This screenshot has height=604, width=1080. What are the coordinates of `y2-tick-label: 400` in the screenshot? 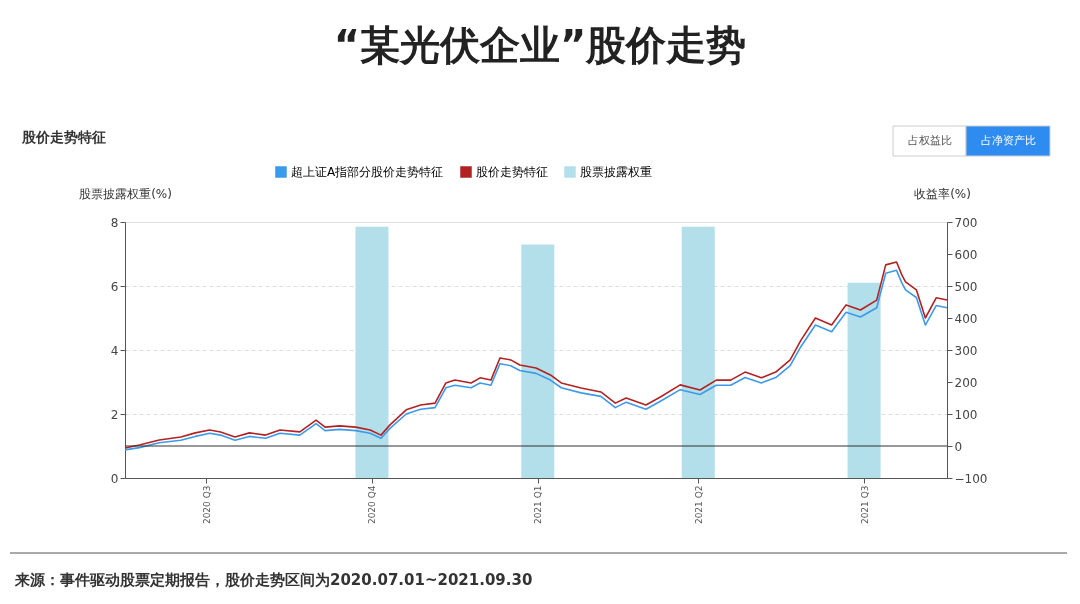 It's located at (966, 318).